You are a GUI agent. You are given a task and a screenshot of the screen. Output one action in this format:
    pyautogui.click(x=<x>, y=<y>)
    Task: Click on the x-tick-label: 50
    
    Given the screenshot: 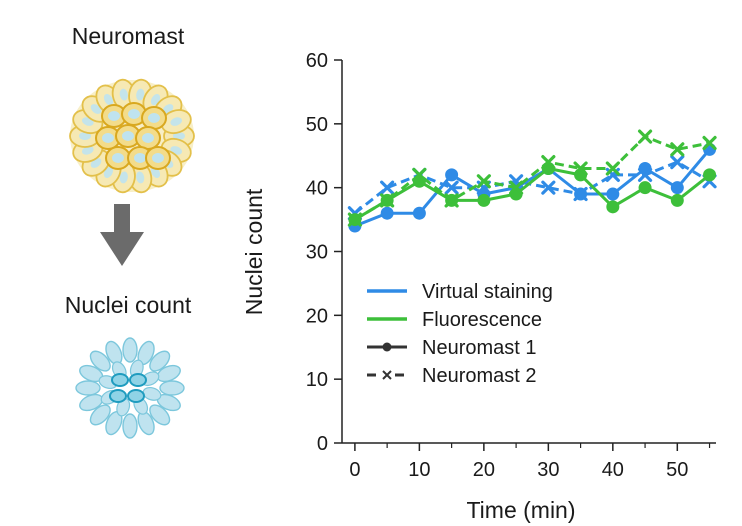 What is the action you would take?
    pyautogui.click(x=677, y=470)
    